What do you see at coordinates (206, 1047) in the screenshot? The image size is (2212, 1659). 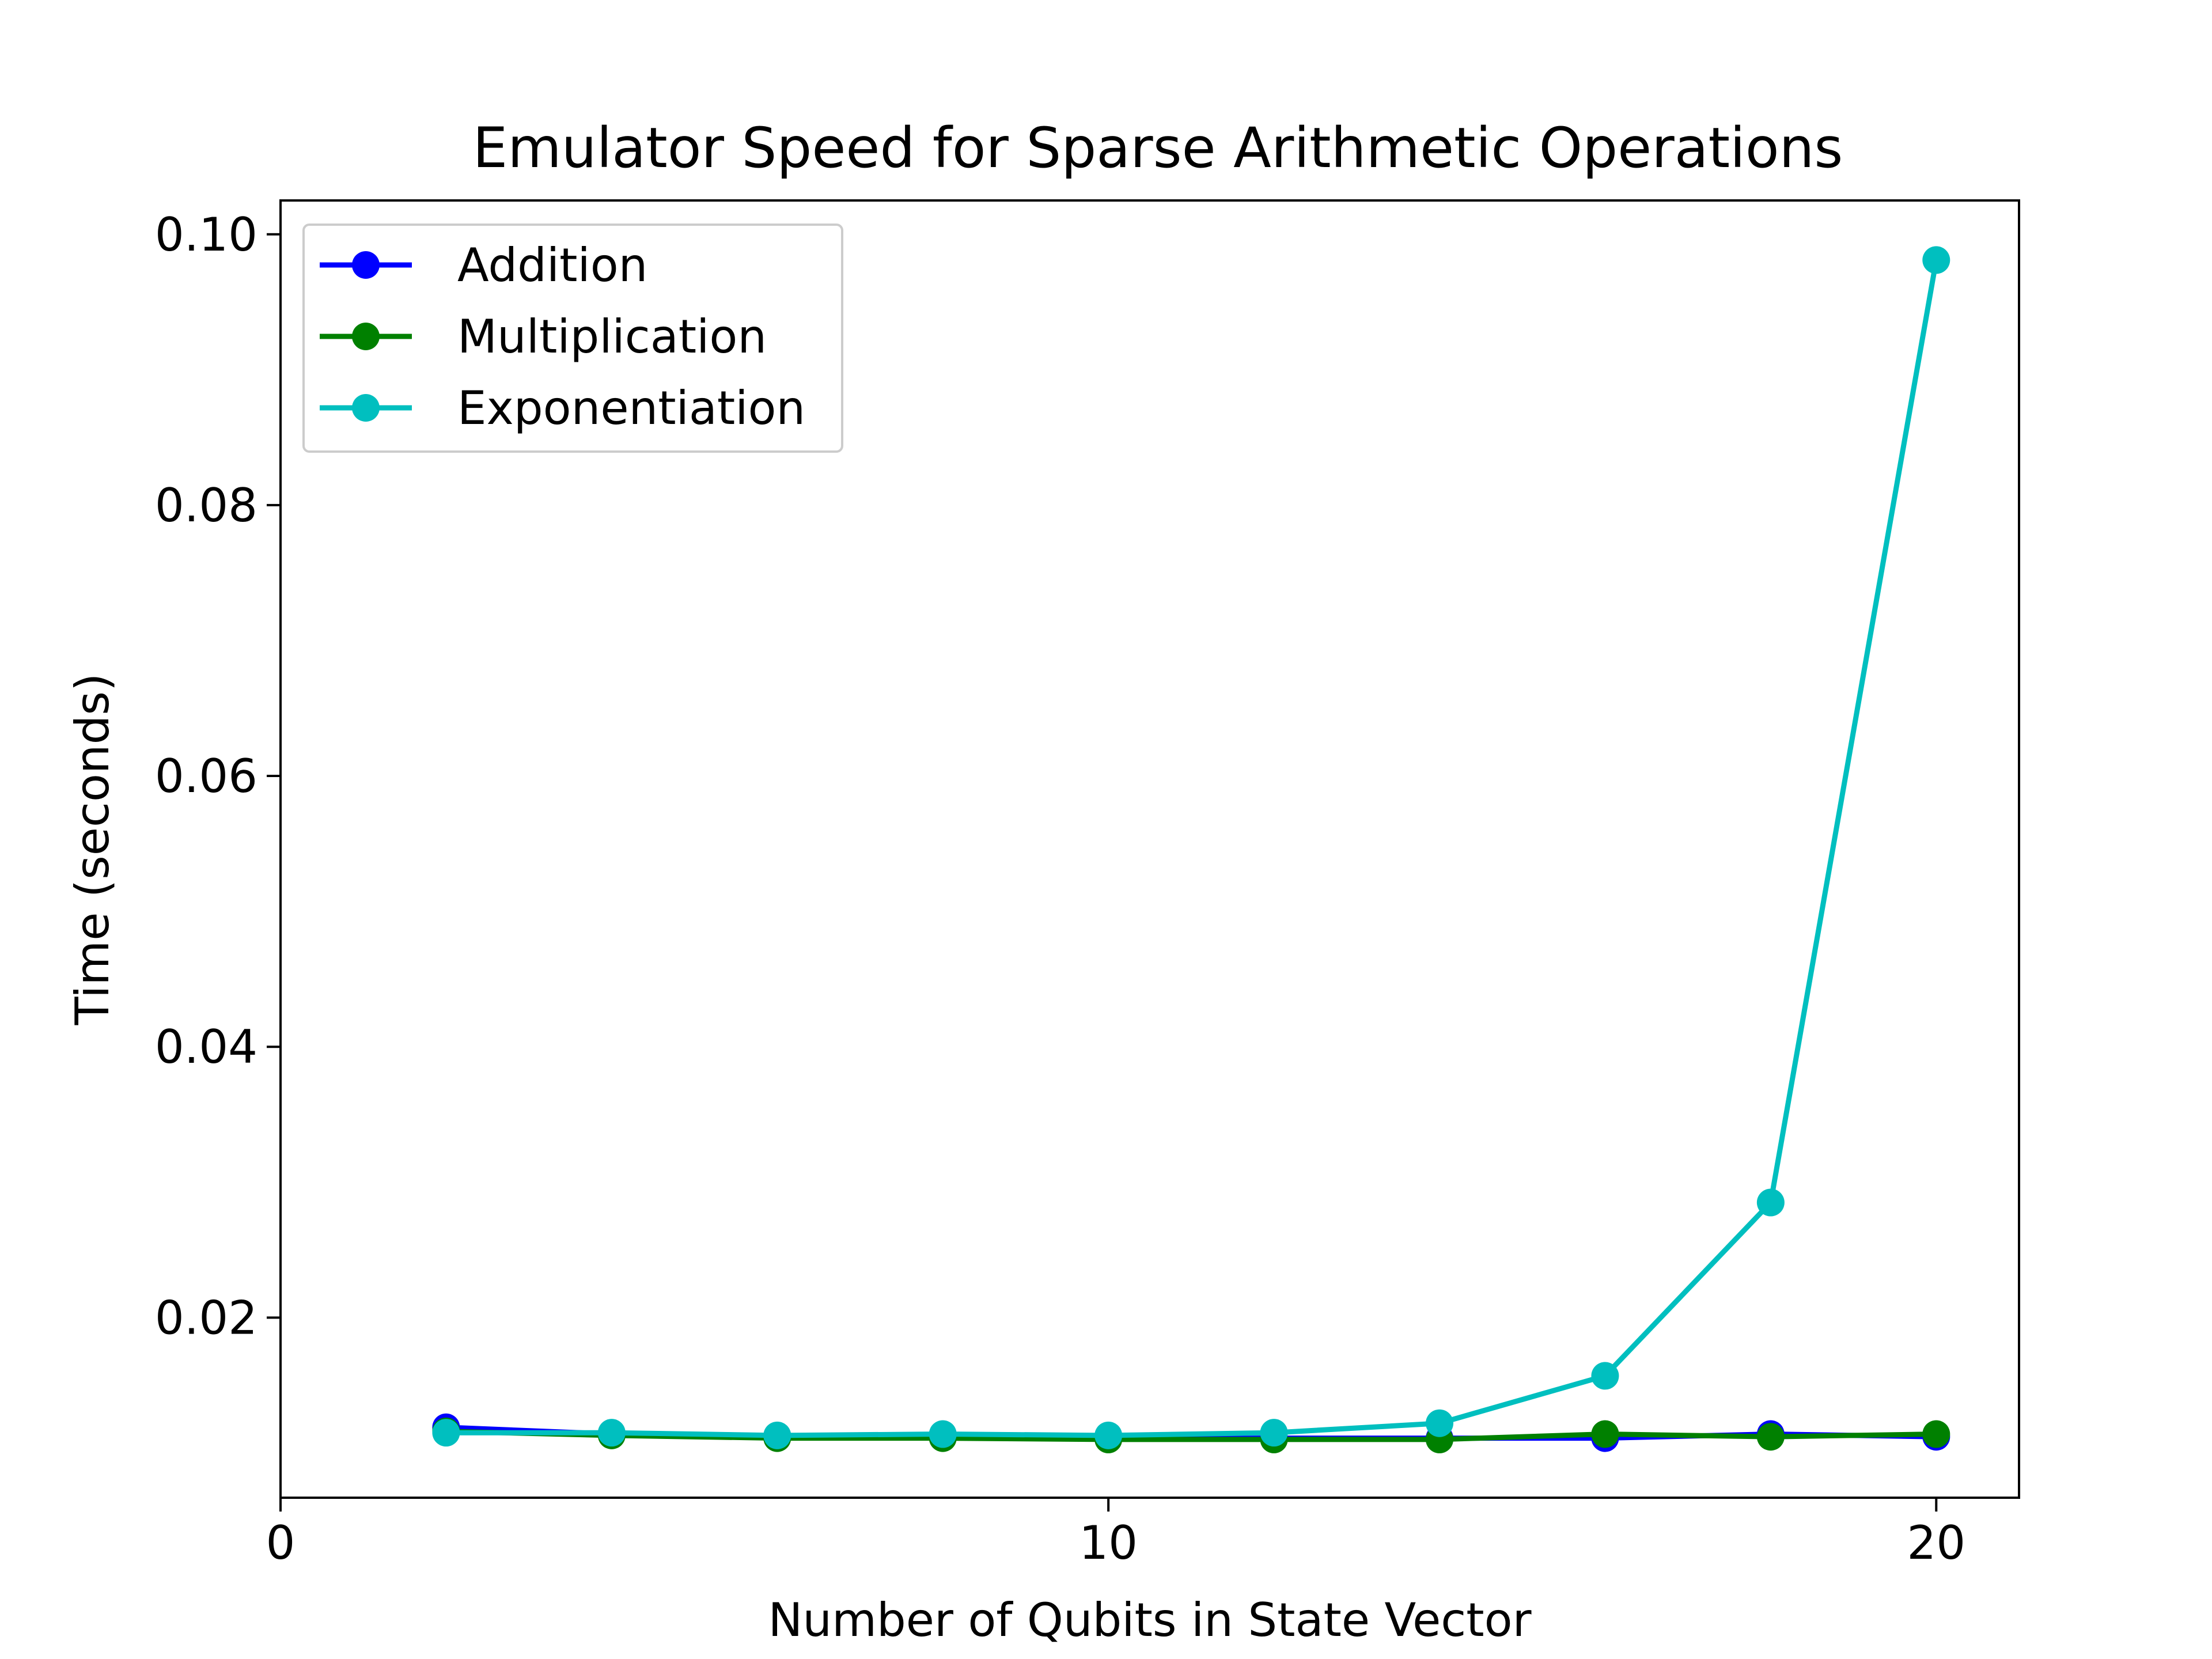 I see `y-tick-label: 0.04` at bounding box center [206, 1047].